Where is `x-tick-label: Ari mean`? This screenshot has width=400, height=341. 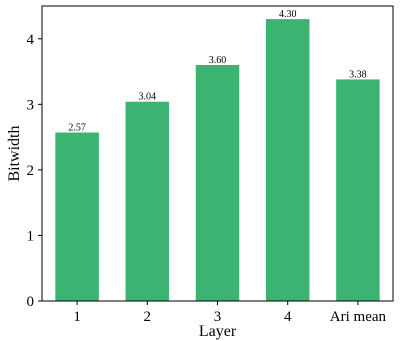
x-tick-label: Ari mean is located at coordinates (358, 317).